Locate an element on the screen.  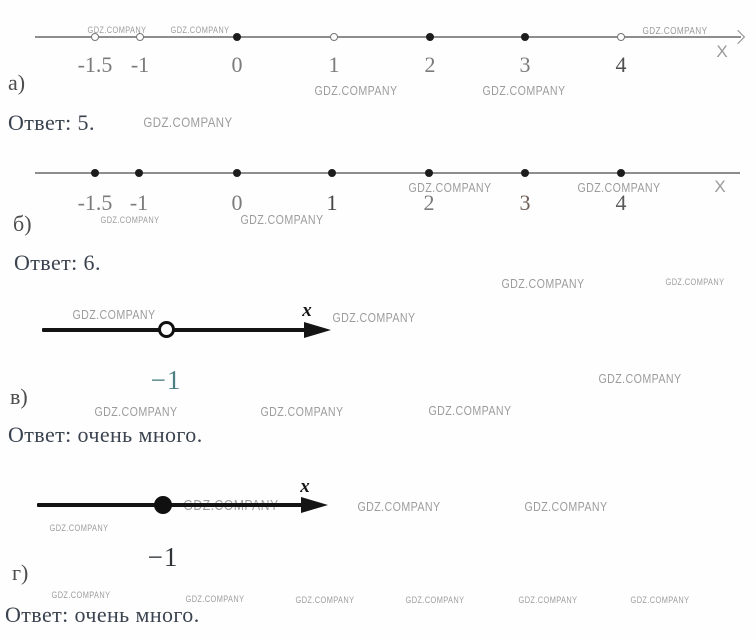
answer-v: Ответ: очень много. is located at coordinates (105, 434).